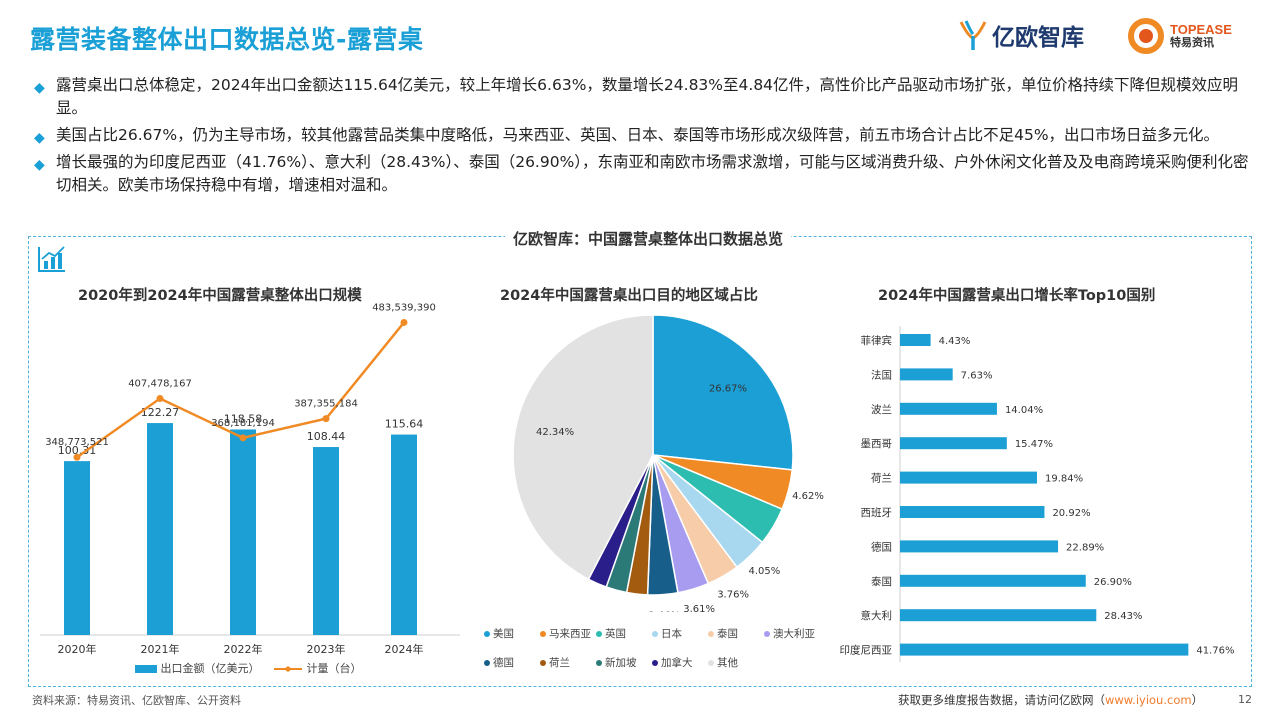 The width and height of the screenshot is (1280, 720). What do you see at coordinates (160, 384) in the screenshot?
I see `line-value-label: 407,478,167` at bounding box center [160, 384].